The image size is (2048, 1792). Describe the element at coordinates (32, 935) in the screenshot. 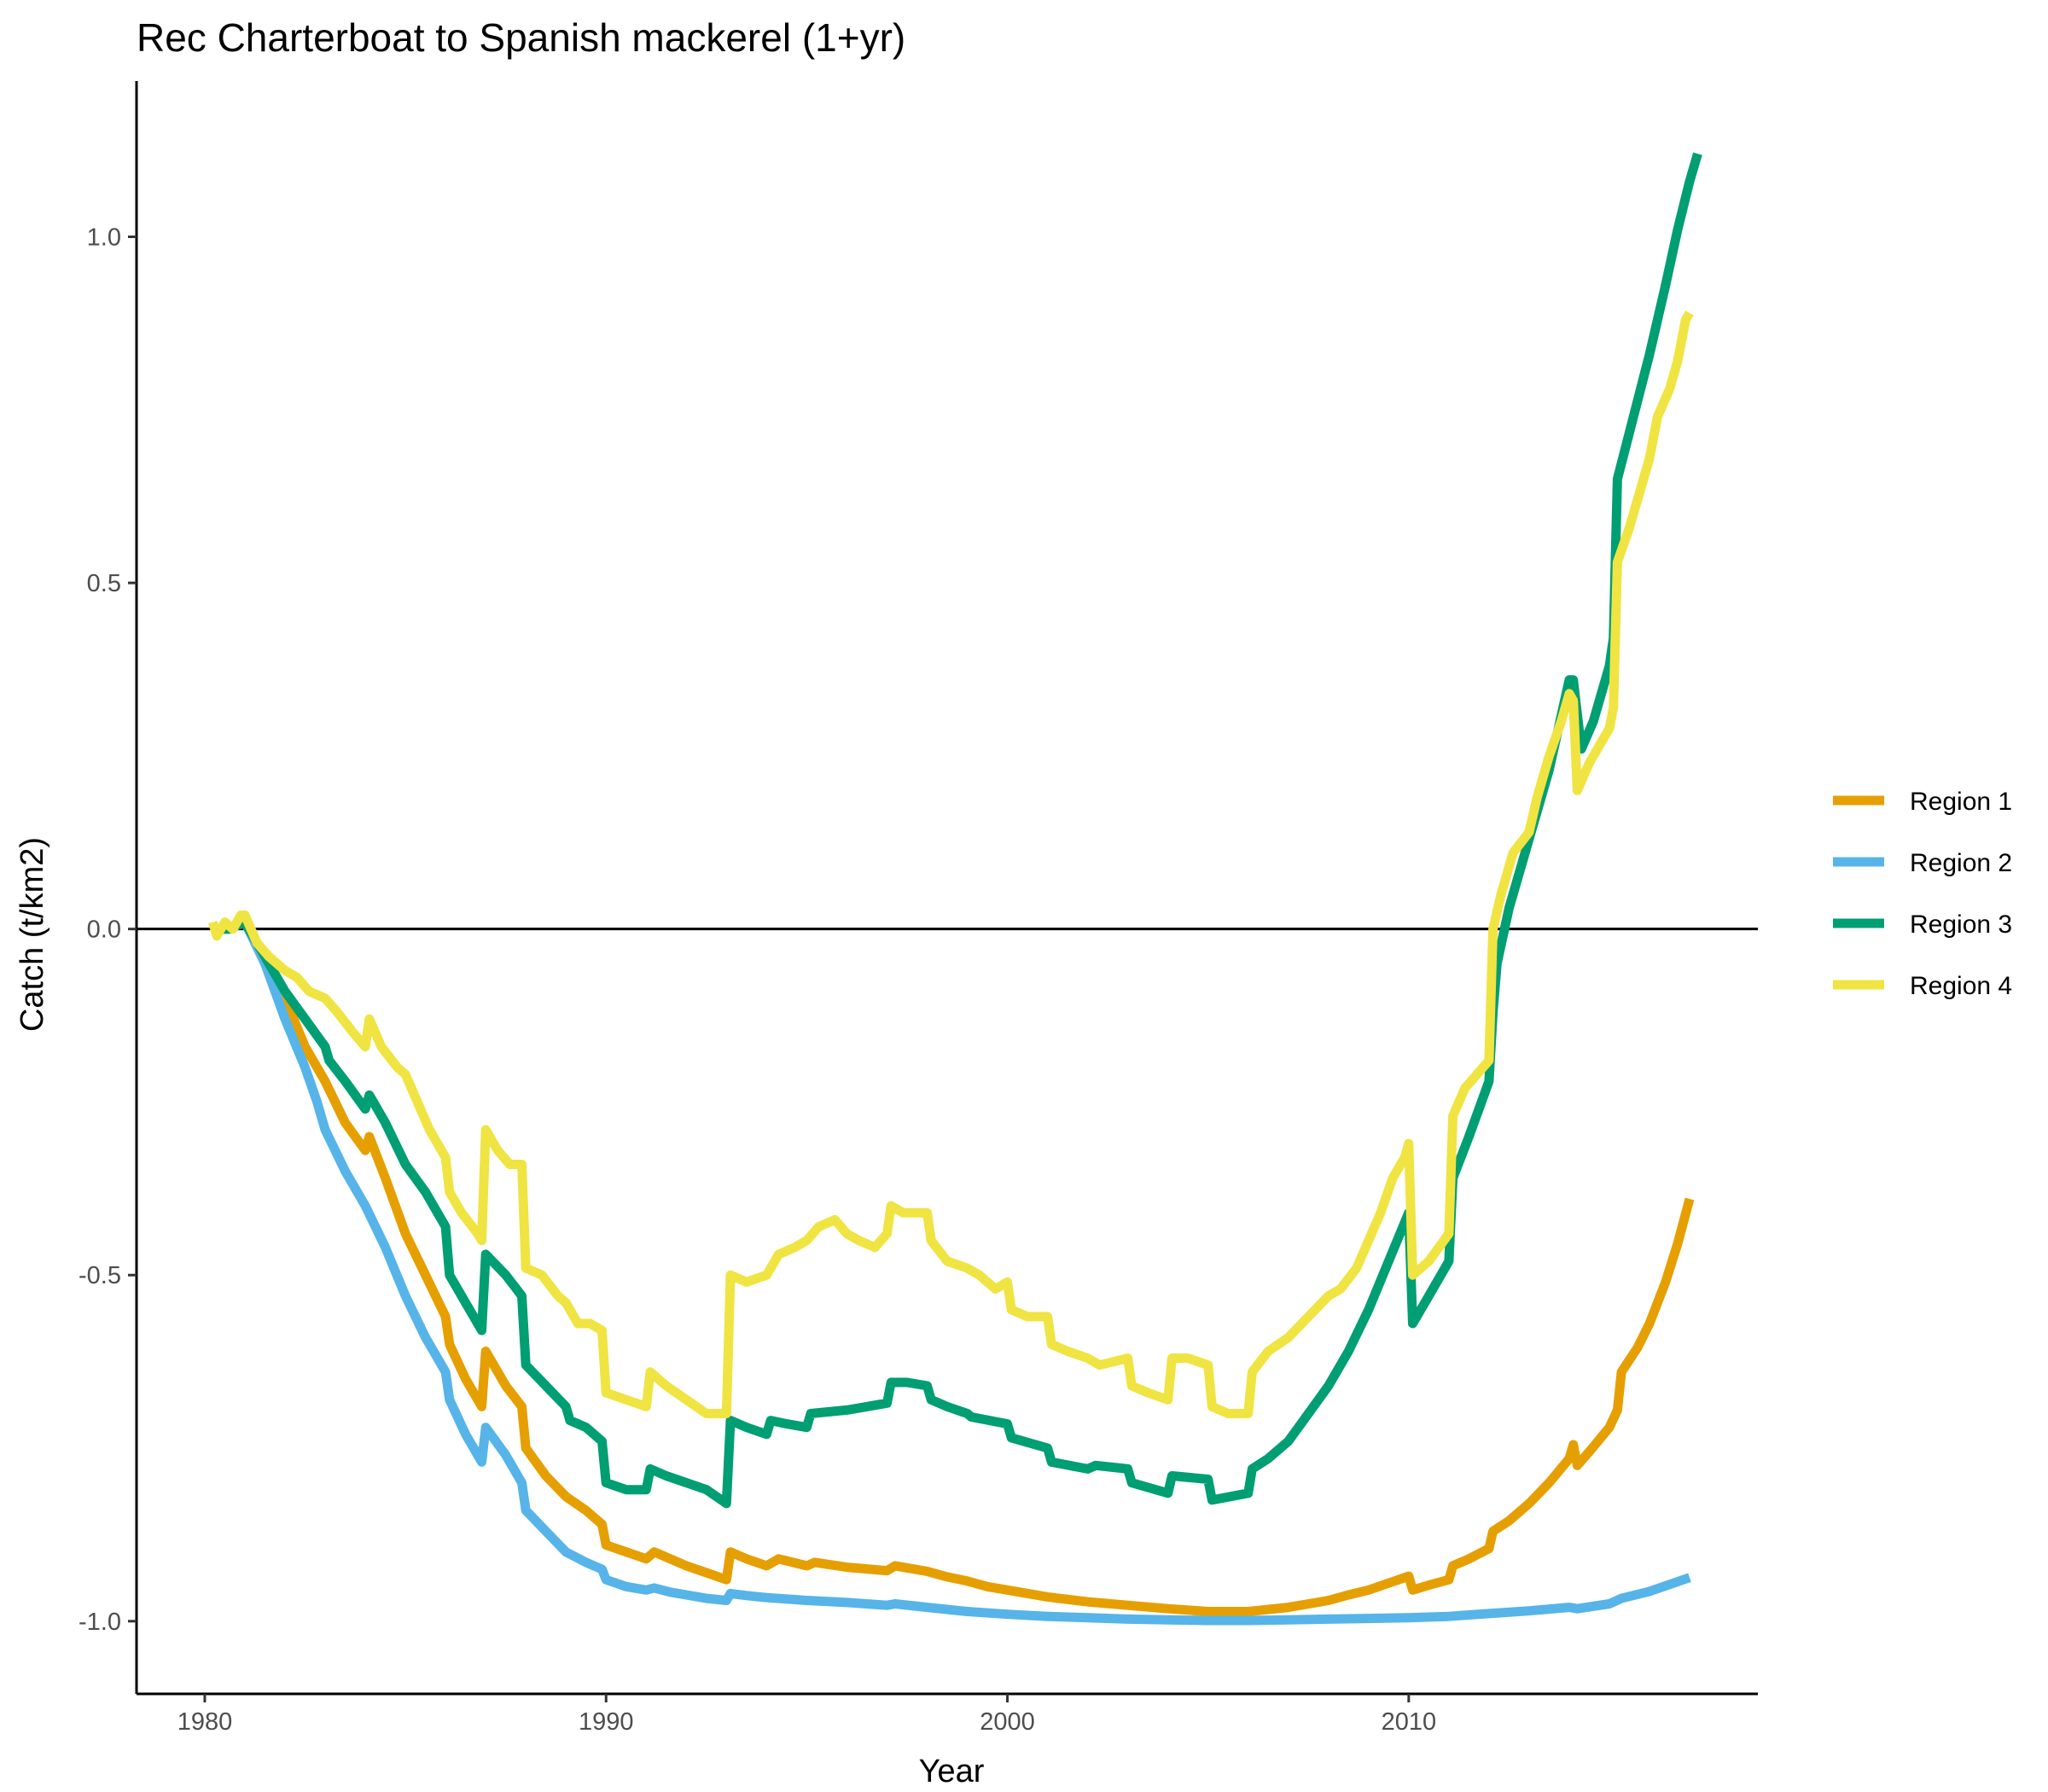

I see `y-axis-title: Catch (t/km2)` at that location.